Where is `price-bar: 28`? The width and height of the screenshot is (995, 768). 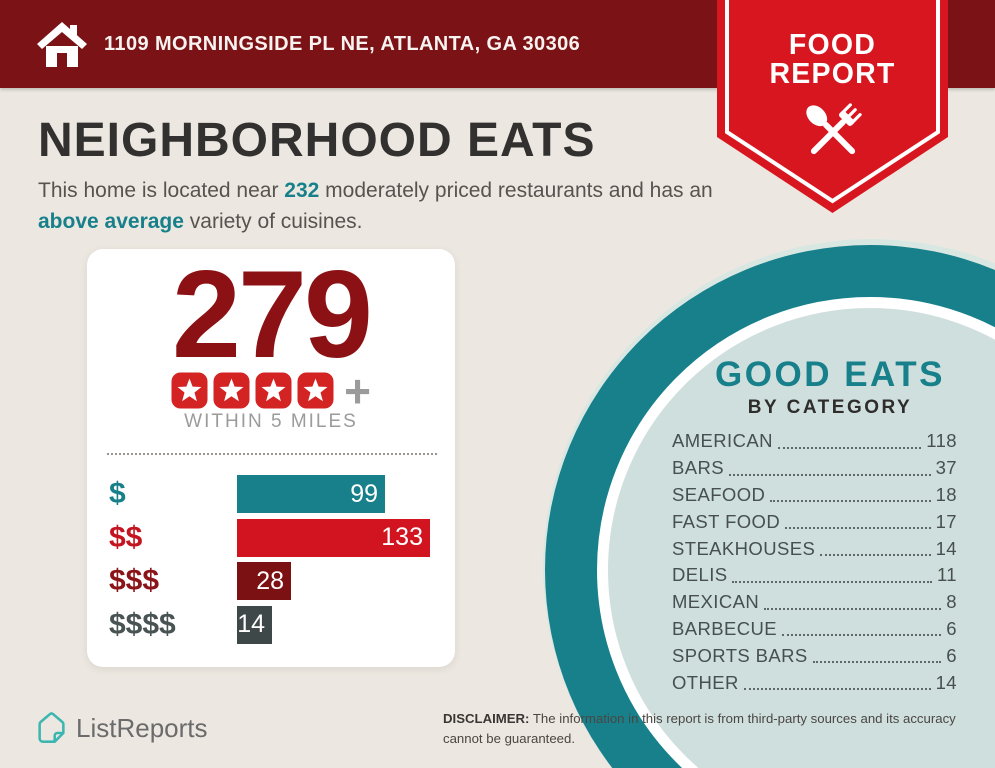 price-bar: 28 is located at coordinates (264, 581).